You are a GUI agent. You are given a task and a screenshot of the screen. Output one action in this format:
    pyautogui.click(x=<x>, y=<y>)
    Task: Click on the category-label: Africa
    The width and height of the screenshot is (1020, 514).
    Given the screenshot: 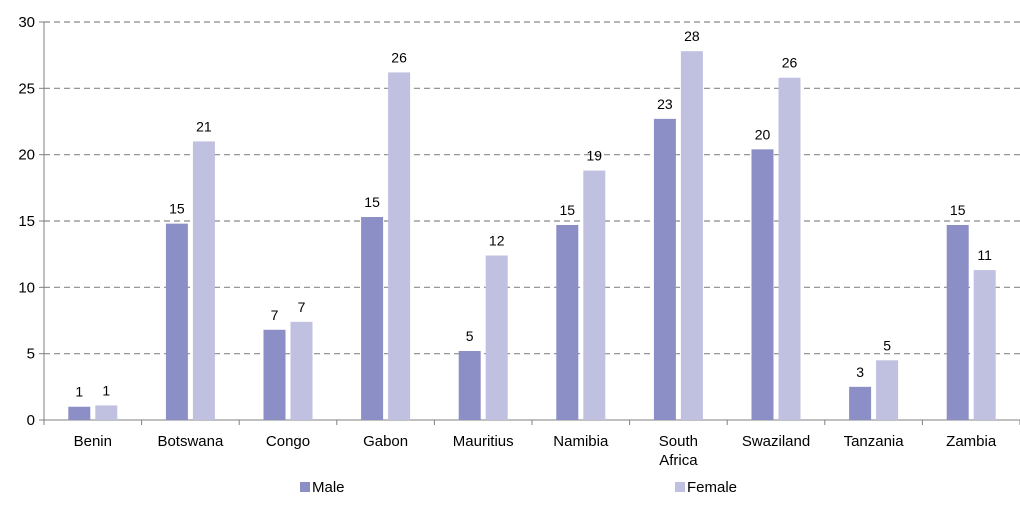 What is the action you would take?
    pyautogui.click(x=678, y=460)
    